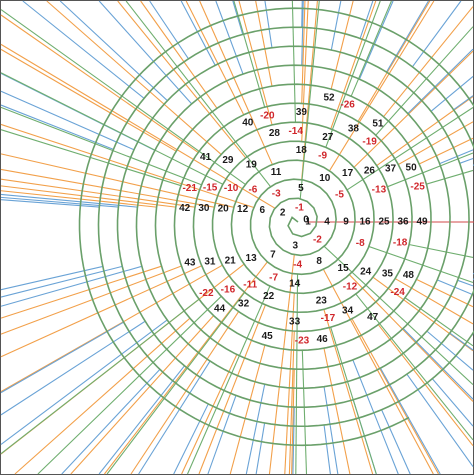 Image resolution: width=474 pixels, height=475 pixels. Describe the element at coordinates (231, 188) in the screenshot. I see `negative-number-label: -10` at that location.